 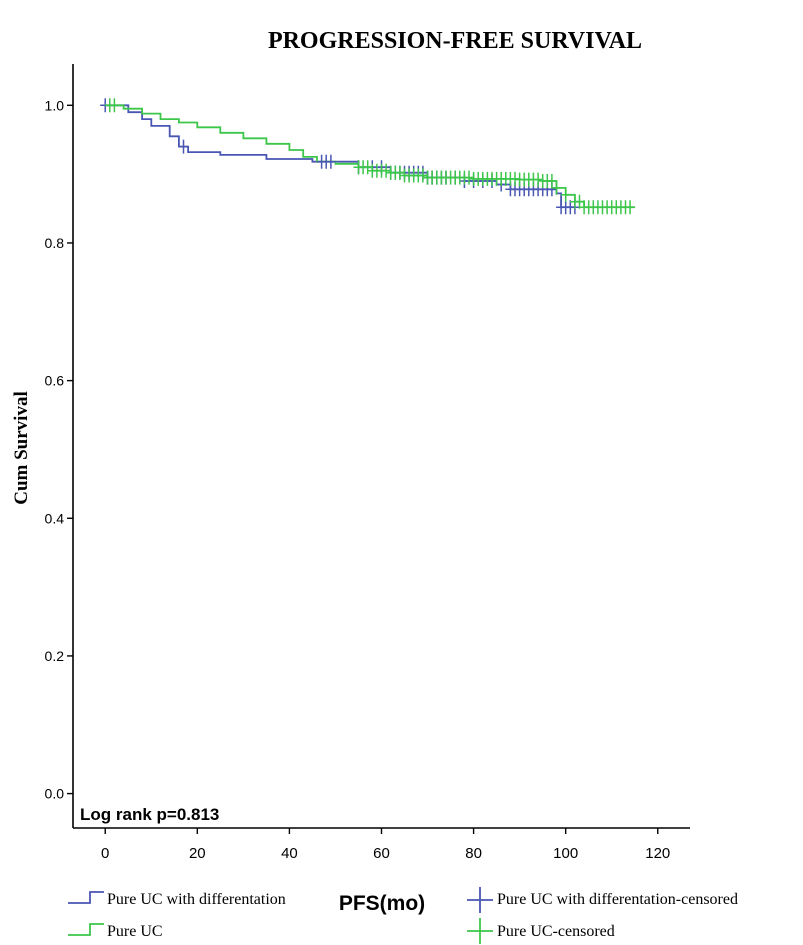 I want to click on y-tick-label: 0.6, so click(x=55, y=381).